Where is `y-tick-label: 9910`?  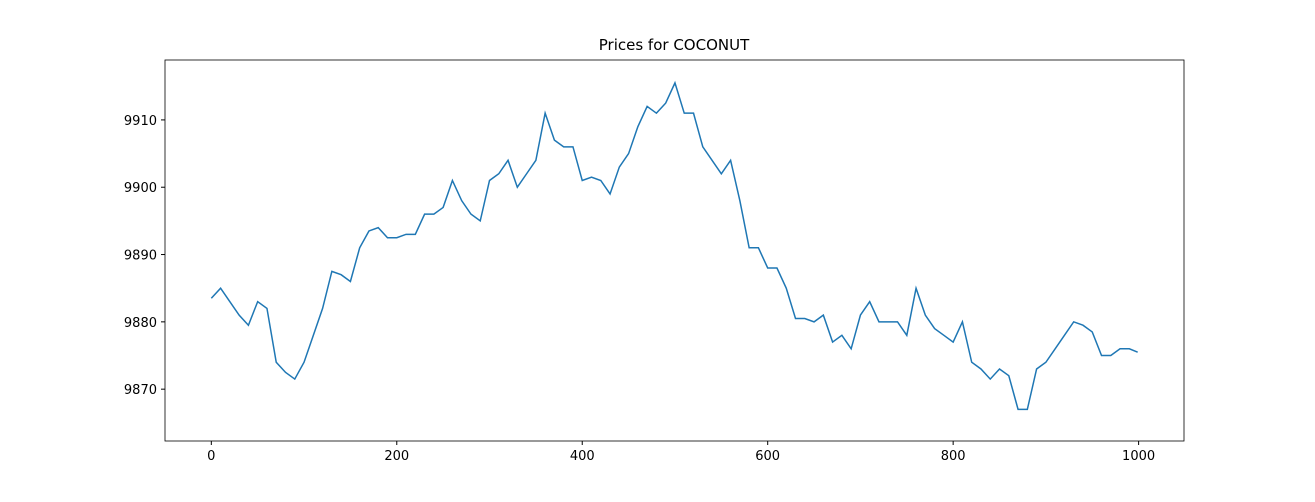
y-tick-label: 9910 is located at coordinates (140, 121).